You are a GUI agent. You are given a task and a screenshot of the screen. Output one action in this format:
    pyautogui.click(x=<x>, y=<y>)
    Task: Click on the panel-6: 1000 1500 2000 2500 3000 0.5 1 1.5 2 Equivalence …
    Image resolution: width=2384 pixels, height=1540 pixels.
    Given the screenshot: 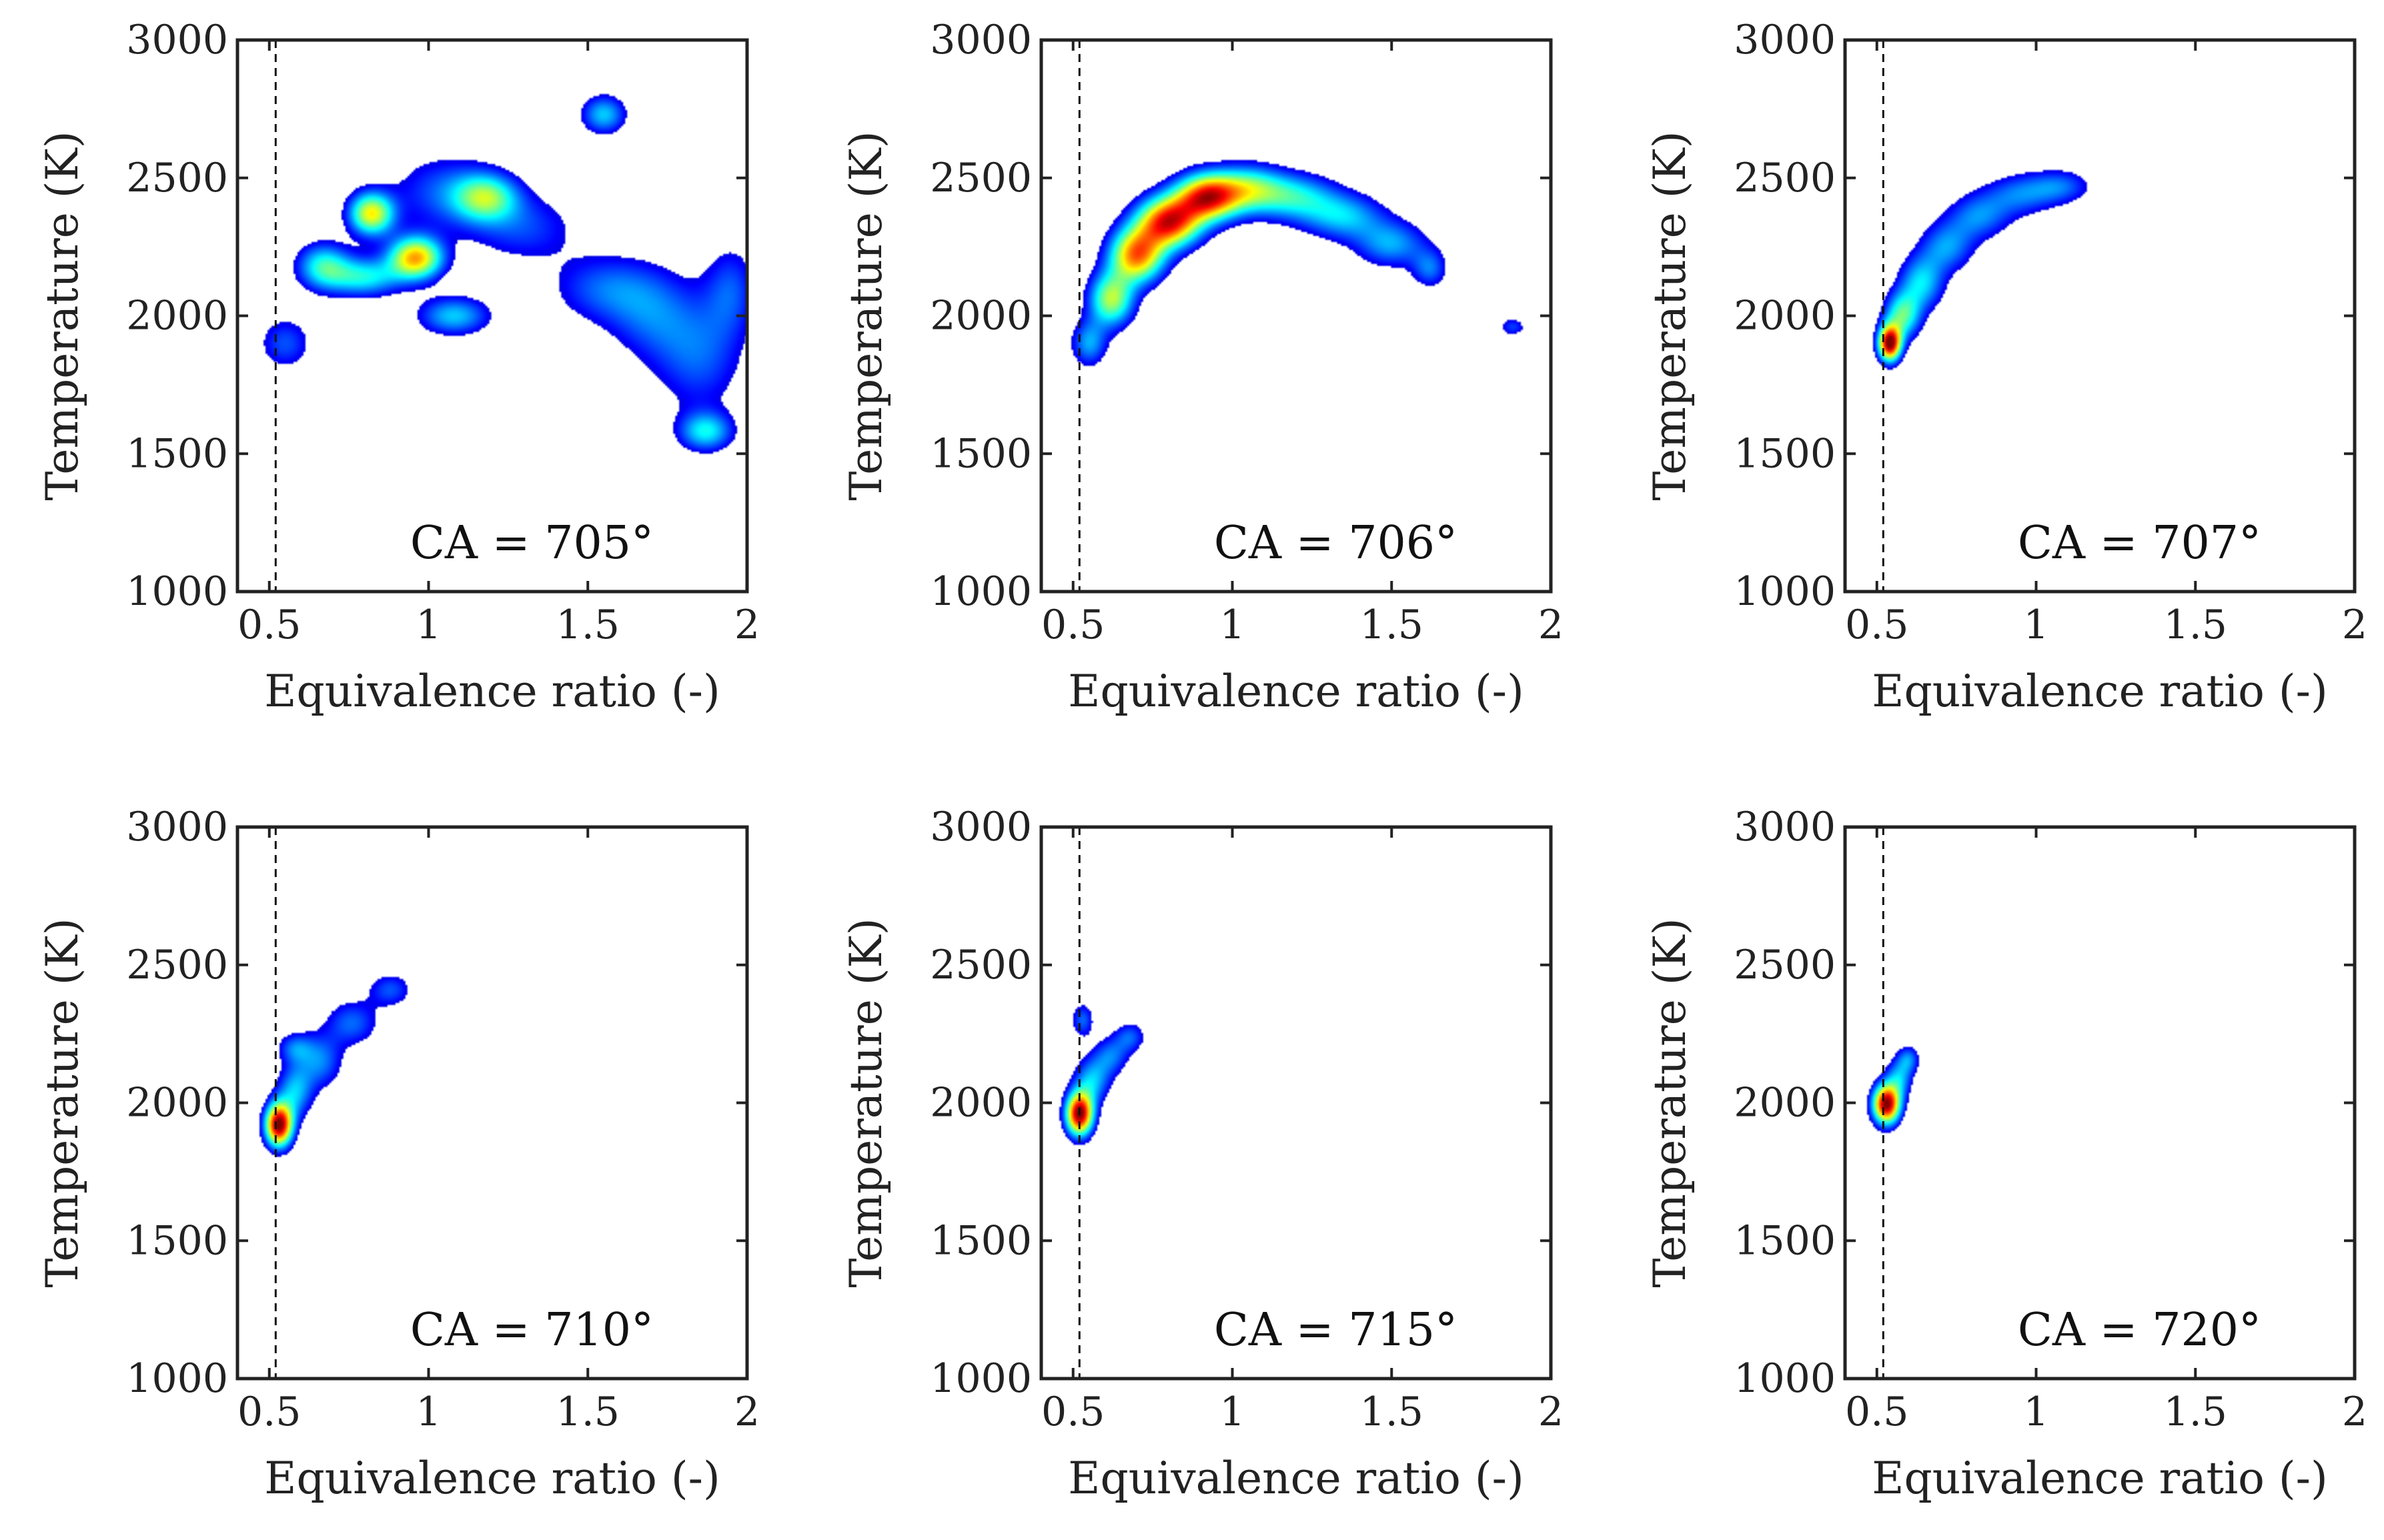 What is the action you would take?
    pyautogui.click(x=2006, y=1154)
    